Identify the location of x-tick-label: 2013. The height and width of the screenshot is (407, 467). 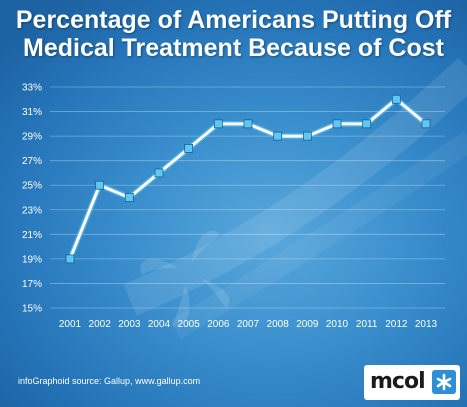
(426, 324).